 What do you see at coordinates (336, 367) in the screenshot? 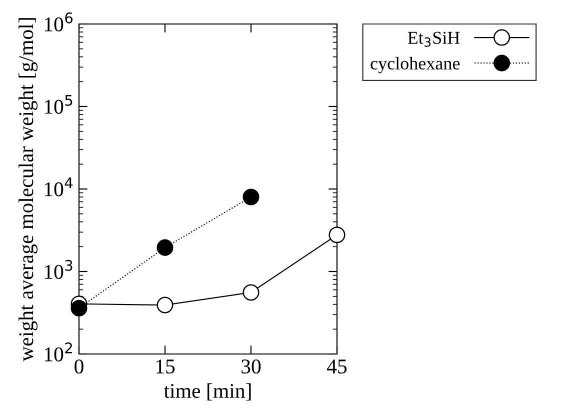
I see `x-tick-label: 45` at bounding box center [336, 367].